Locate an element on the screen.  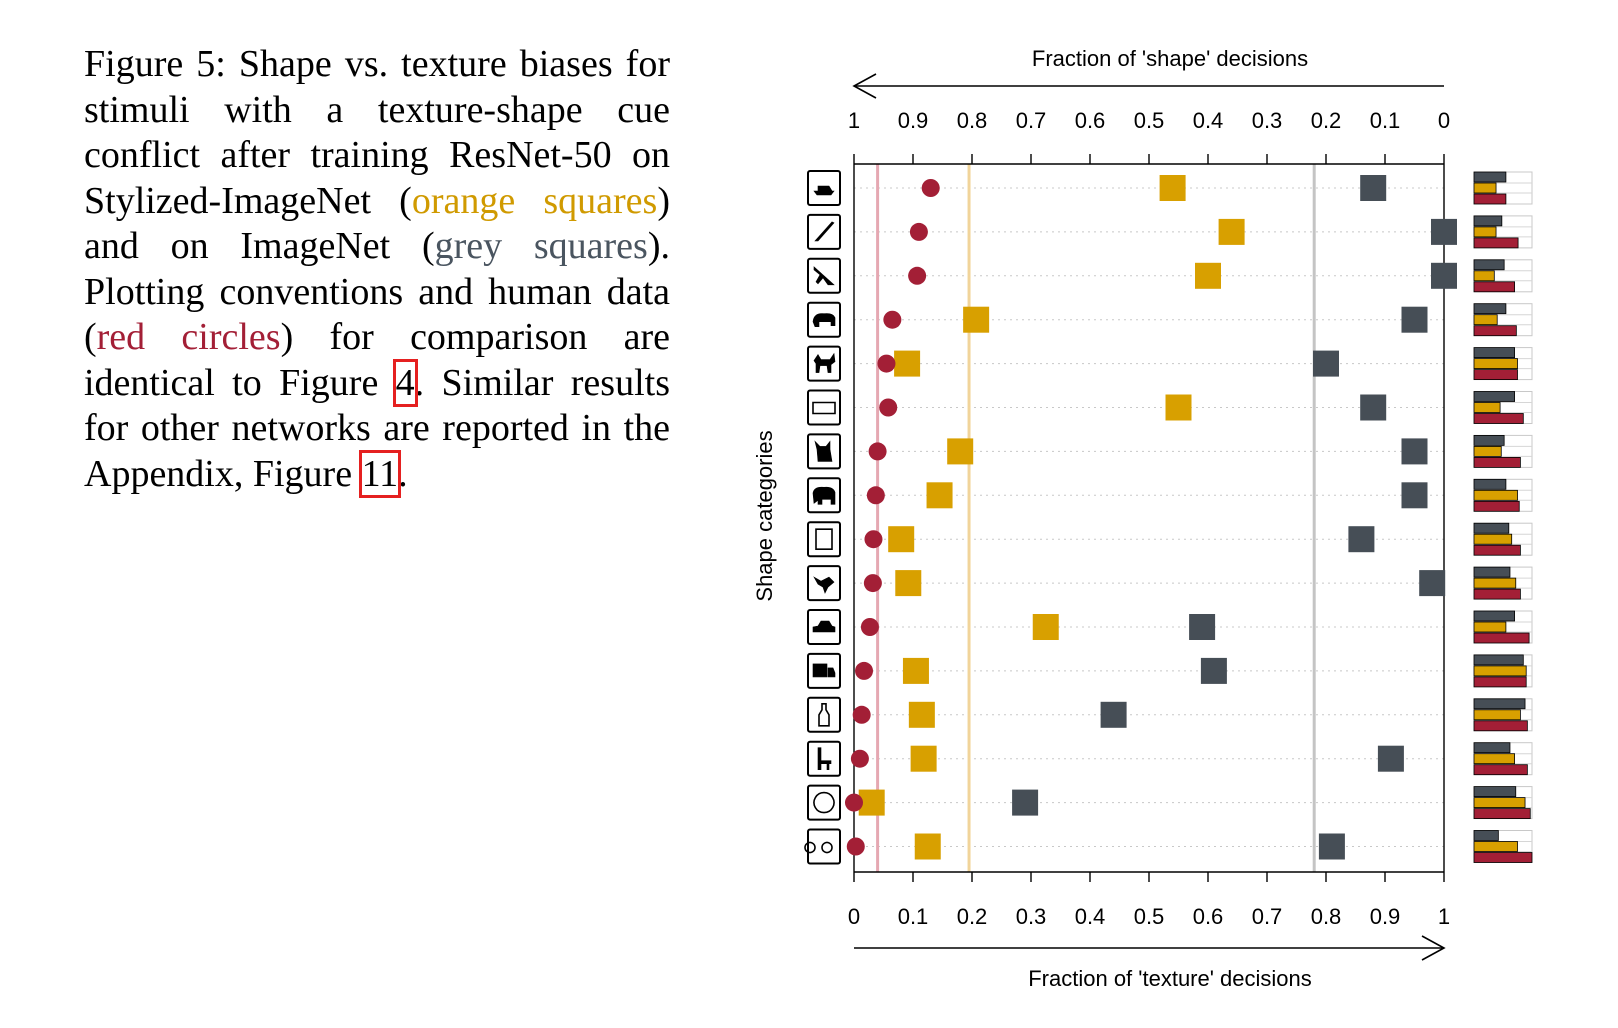
human-circle-car is located at coordinates (869, 627).